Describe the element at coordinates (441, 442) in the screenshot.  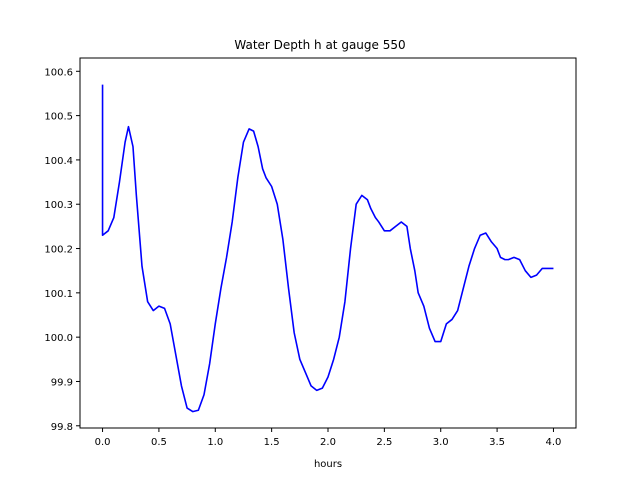
I see `x-tick-label: 3.0` at that location.